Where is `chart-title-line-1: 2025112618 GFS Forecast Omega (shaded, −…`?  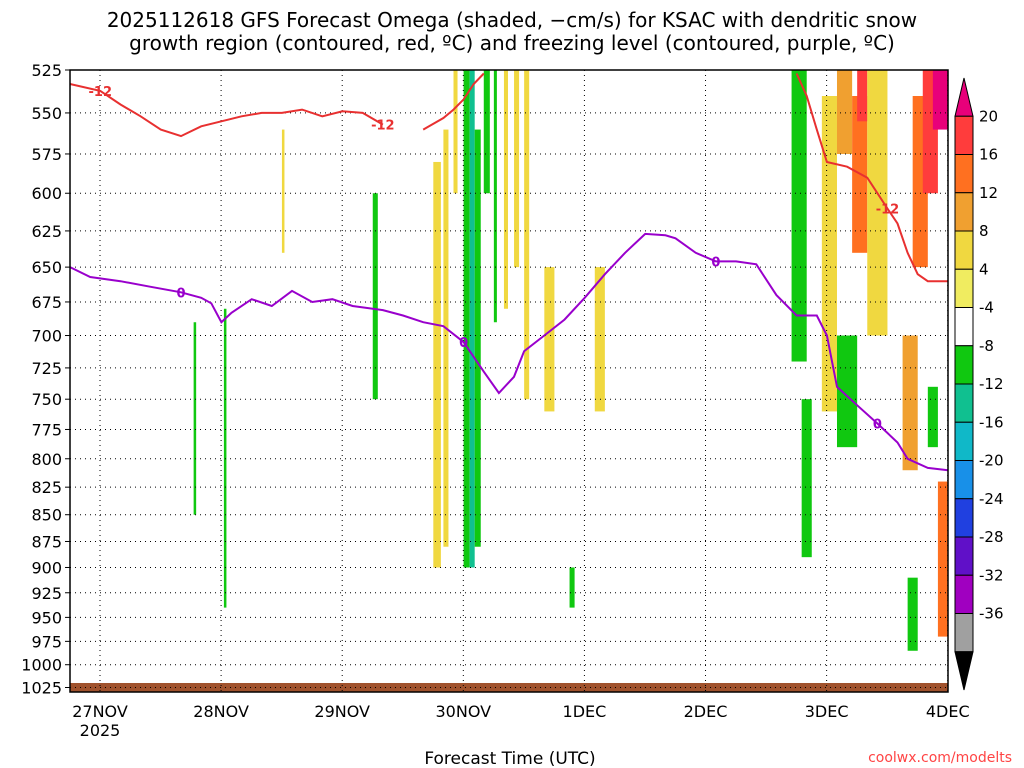
chart-title-line-1: 2025112618 GFS Forecast Omega (shaded, −… is located at coordinates (512, 20).